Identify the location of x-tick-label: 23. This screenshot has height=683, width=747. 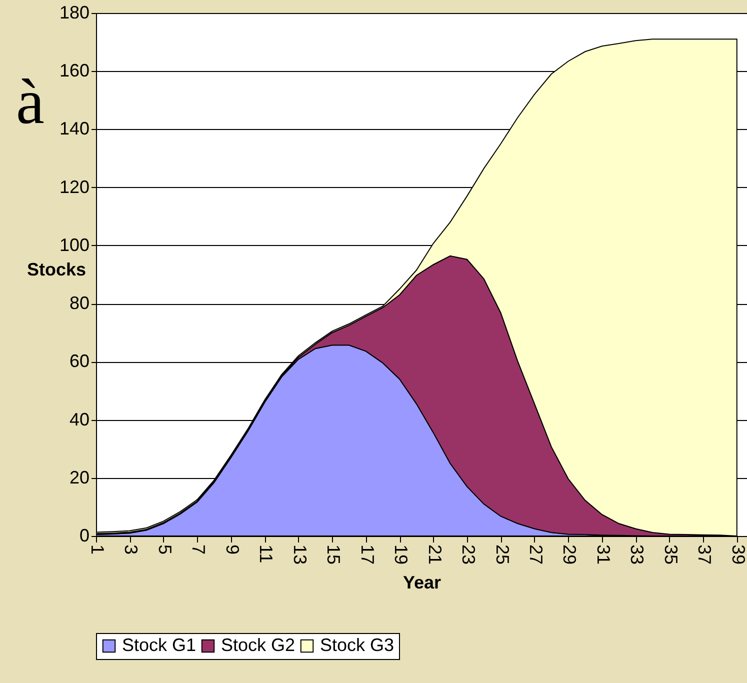
(468, 554).